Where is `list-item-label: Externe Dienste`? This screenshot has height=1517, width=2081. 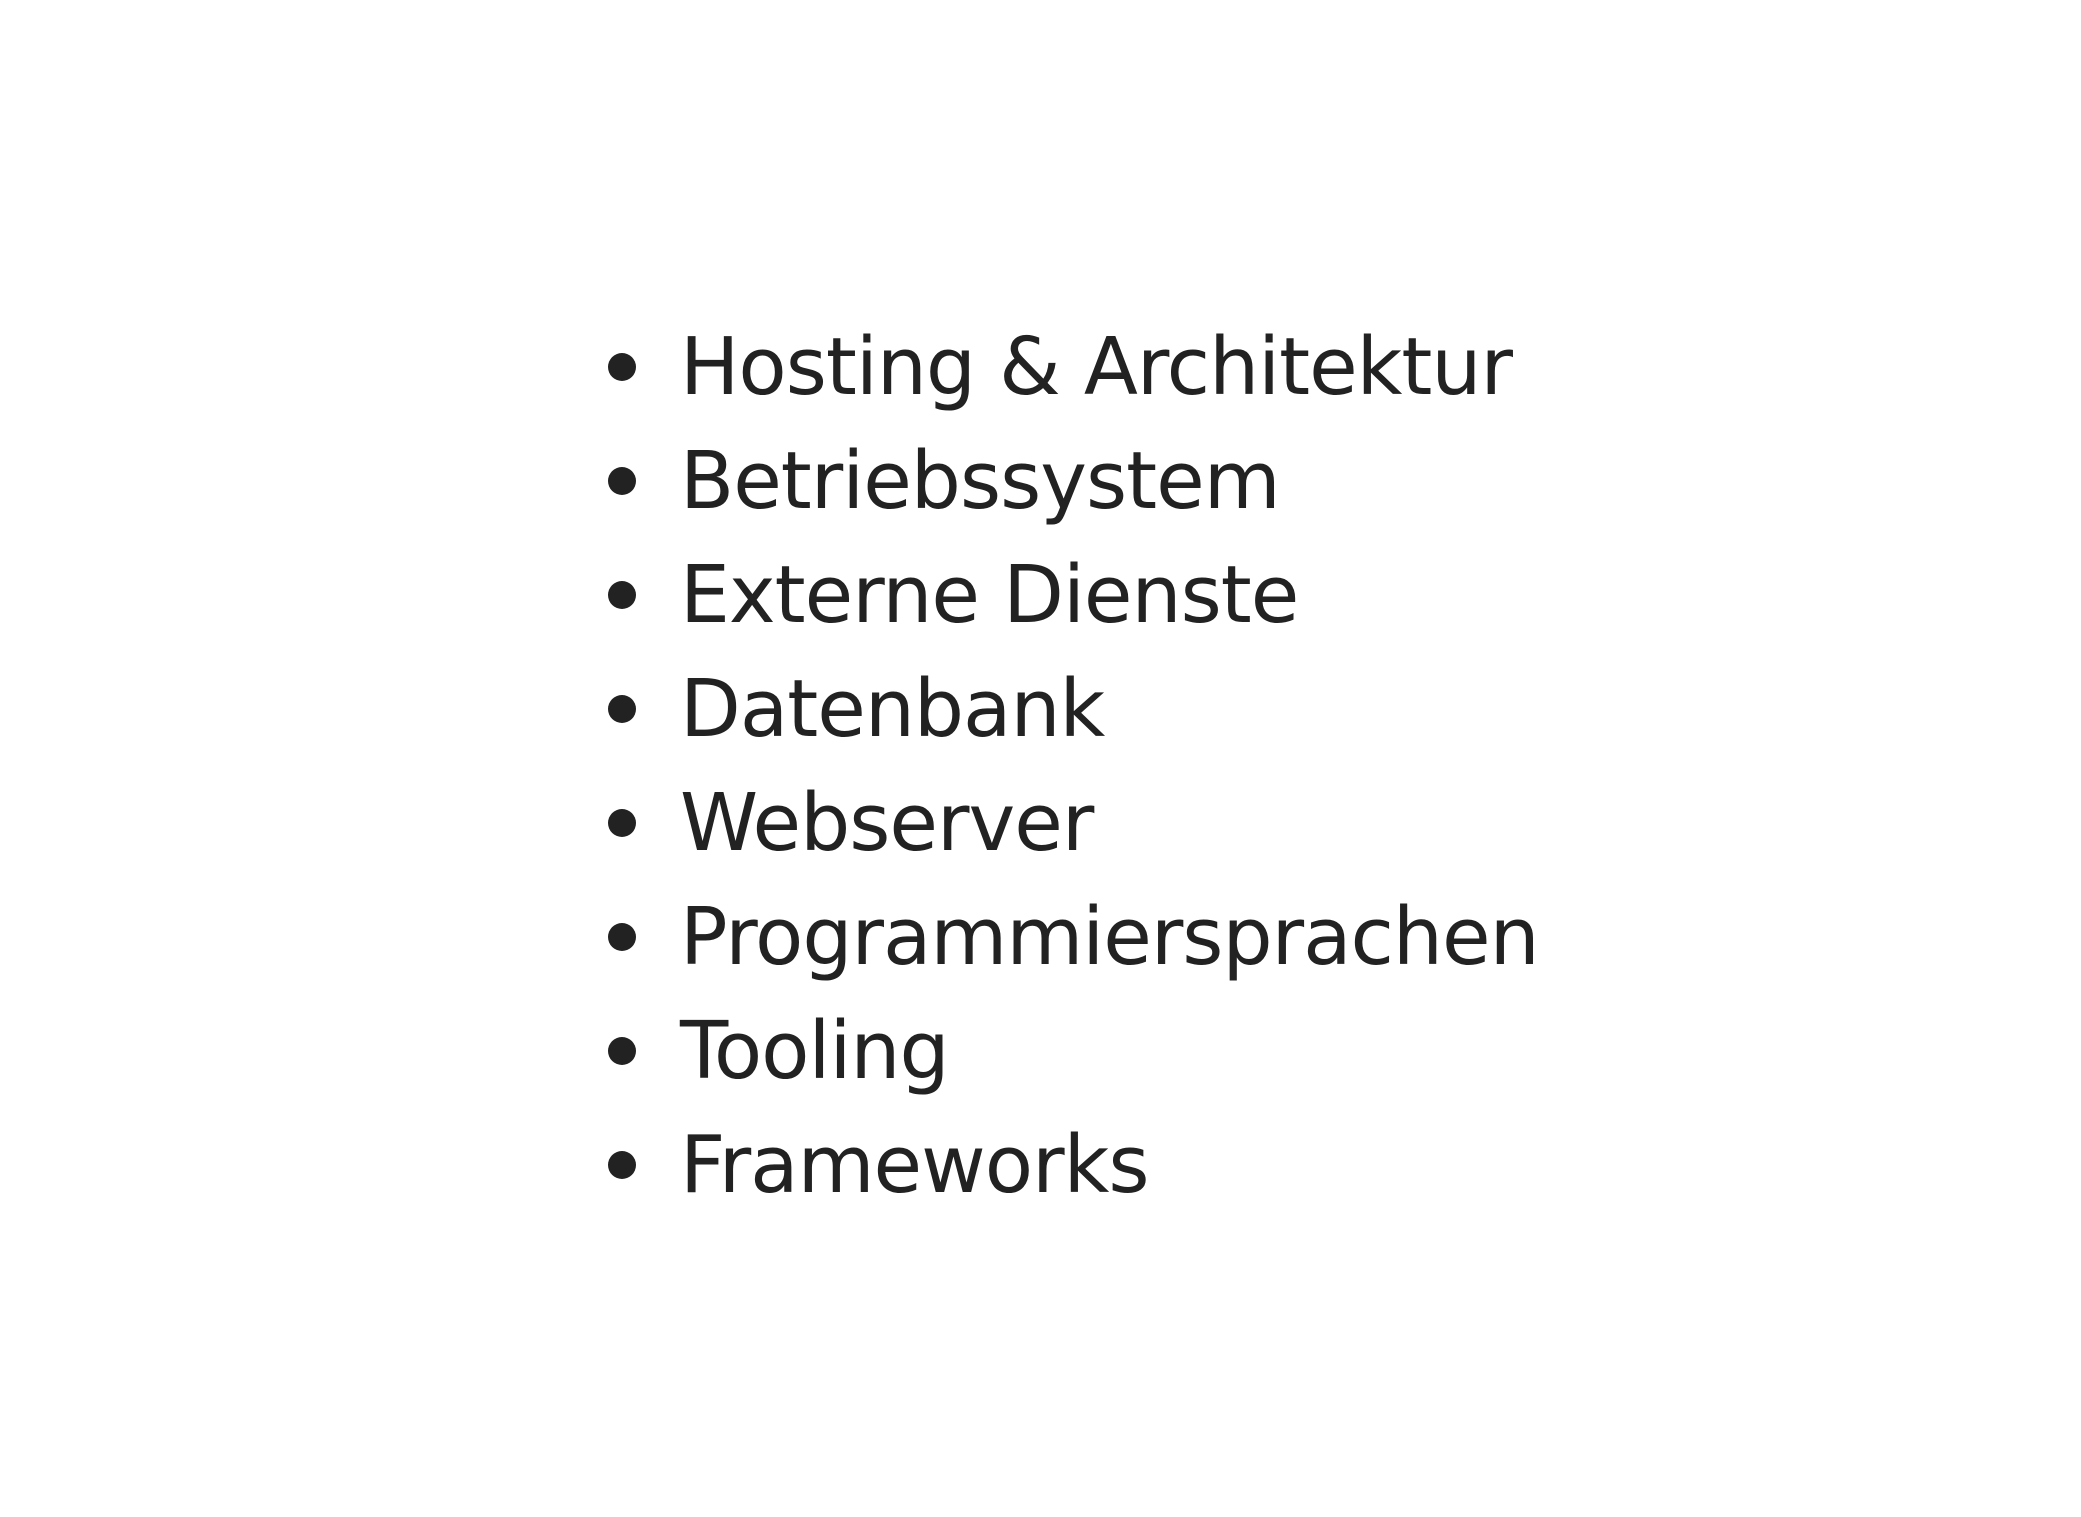
list-item-label: Externe Dienste is located at coordinates (989, 594).